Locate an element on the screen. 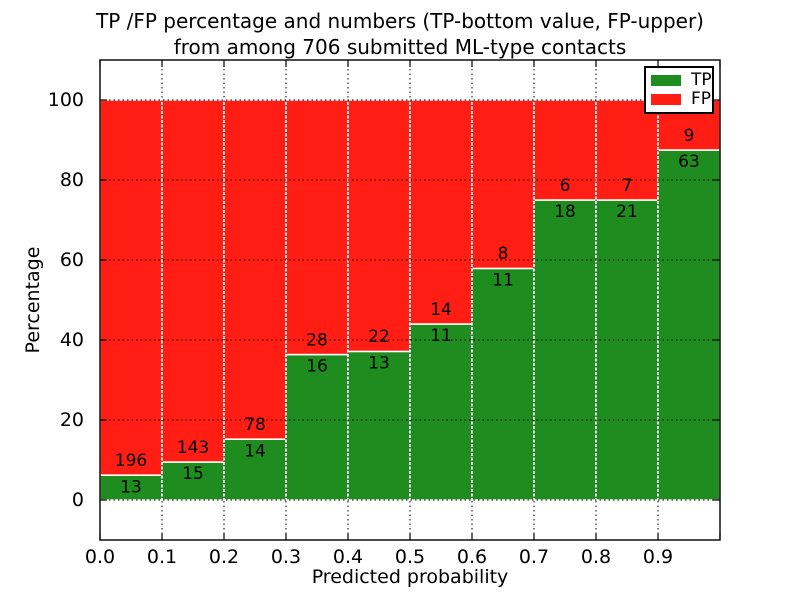 Image resolution: width=800 pixels, height=600 pixels. x-tick-label-0.5: 0.5 is located at coordinates (410, 557).